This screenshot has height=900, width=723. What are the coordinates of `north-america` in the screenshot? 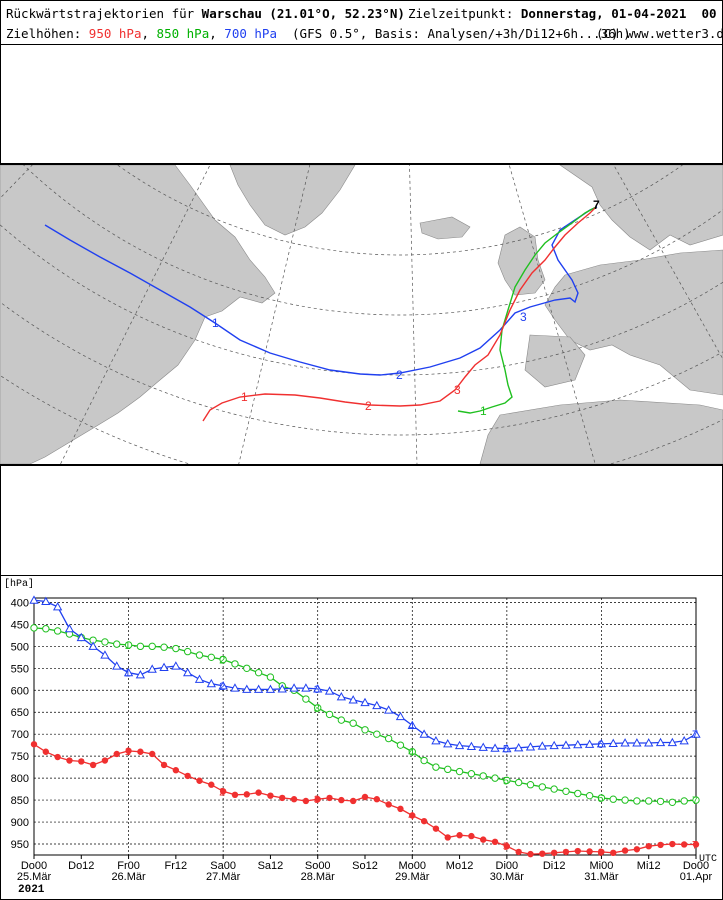 It's located at (138, 314).